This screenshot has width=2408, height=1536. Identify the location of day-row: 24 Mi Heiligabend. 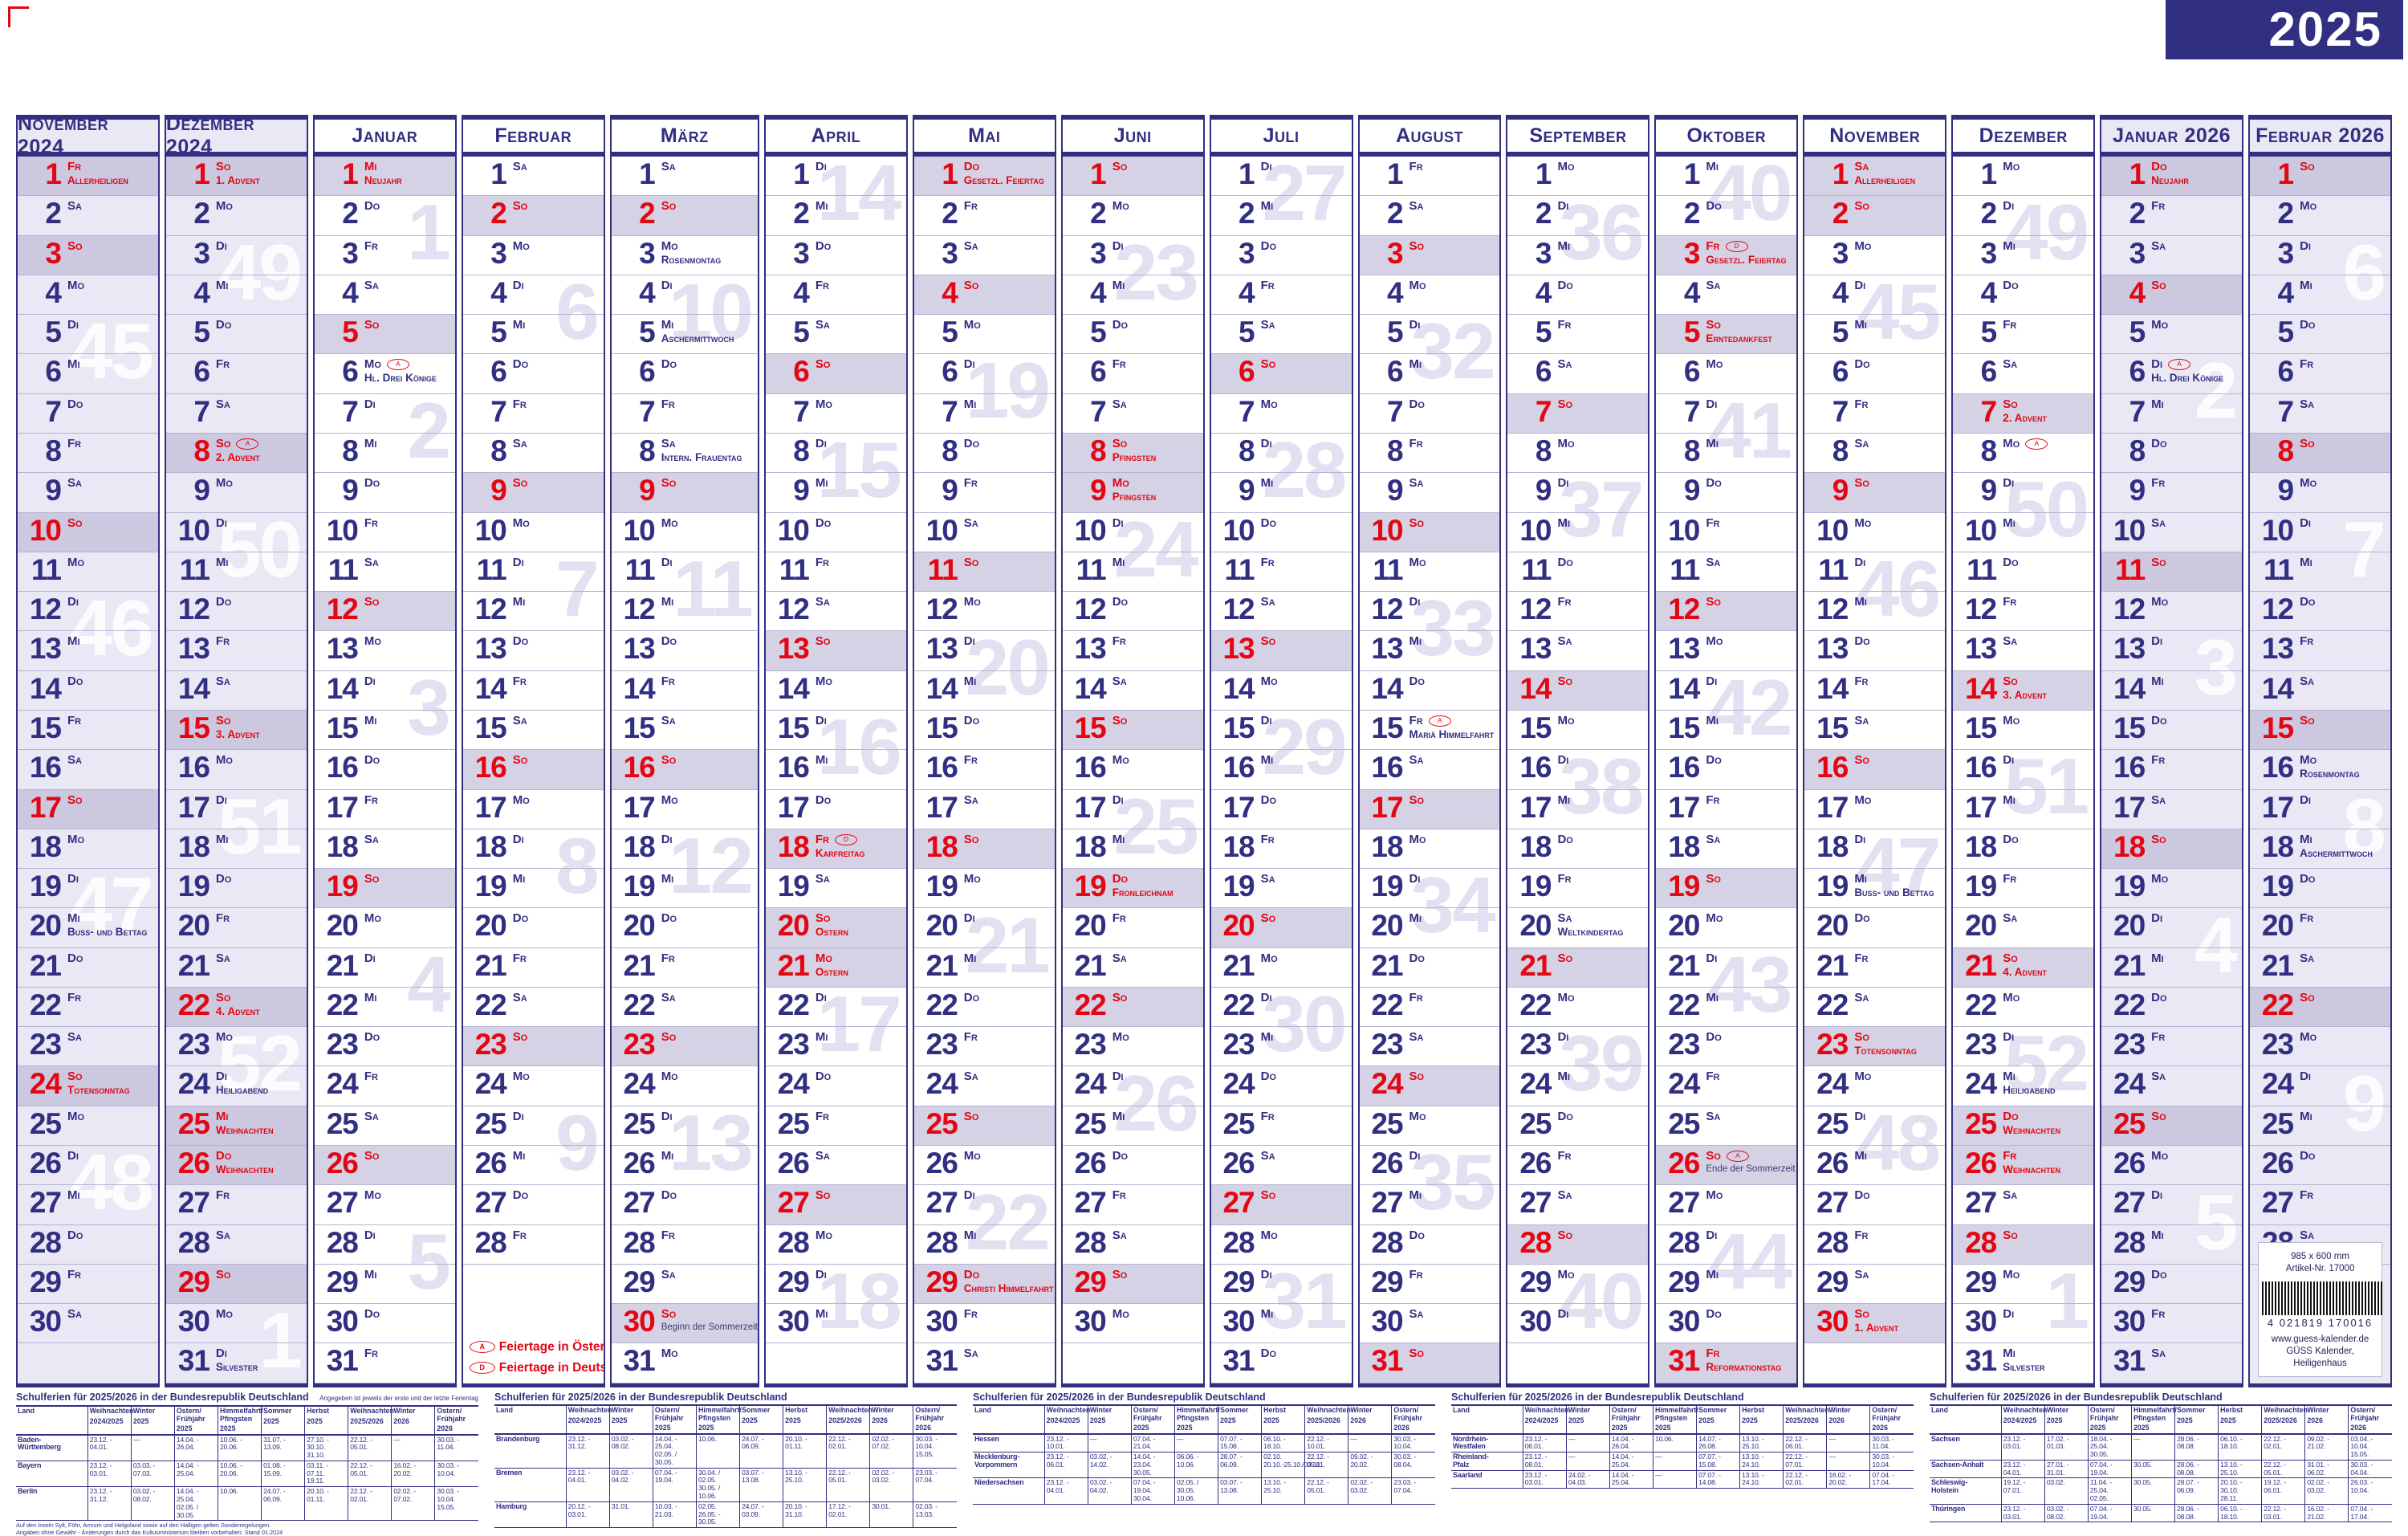
(2023, 1086).